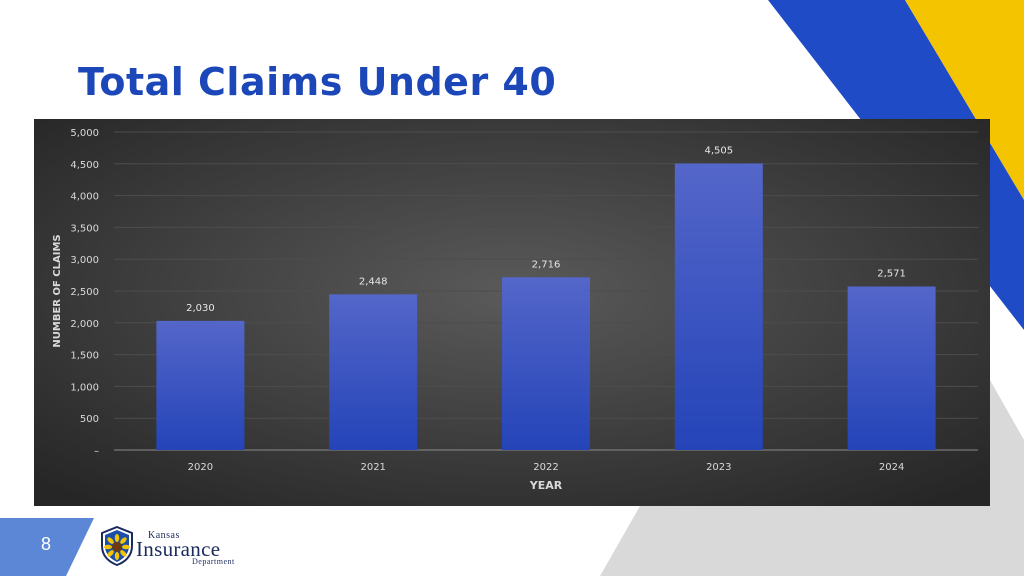 The image size is (1024, 576). Describe the element at coordinates (164, 535) in the screenshot. I see `logo-text-kansas: Kansas` at that location.